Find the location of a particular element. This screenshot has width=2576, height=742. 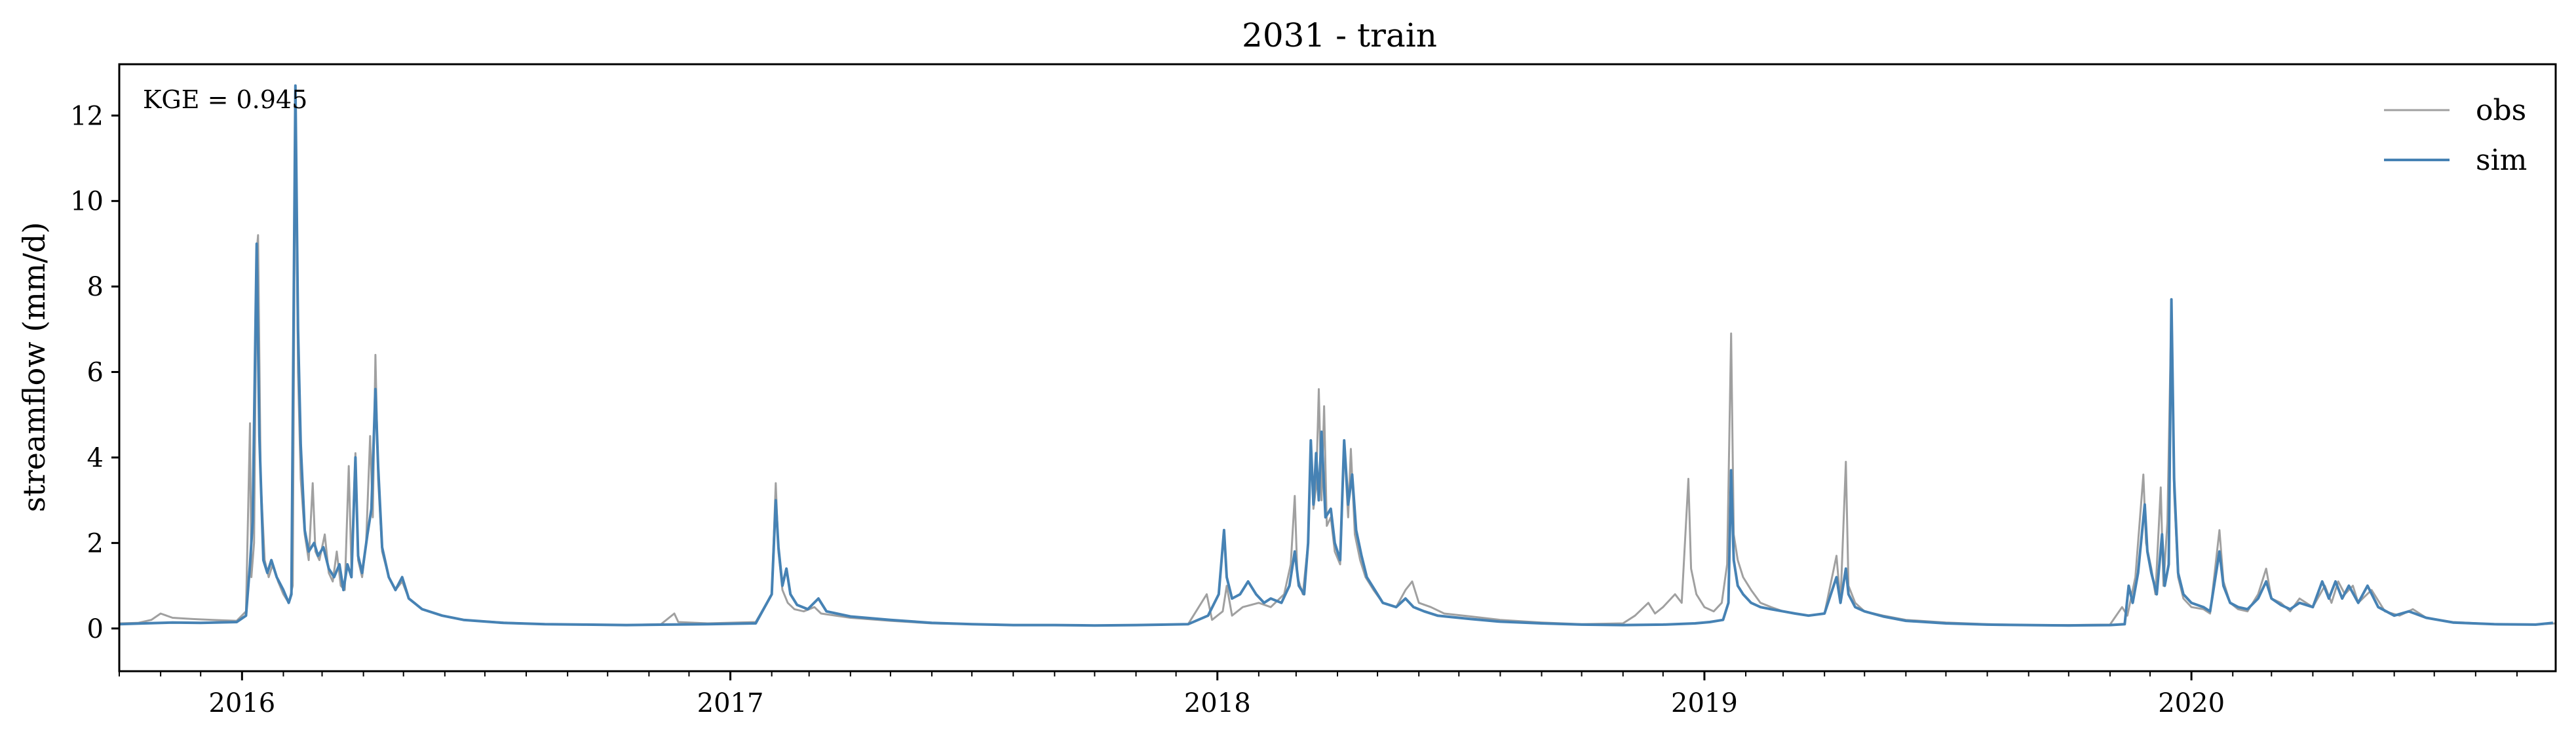

y-axis-title: streamflow (mm/d) is located at coordinates (34, 367).